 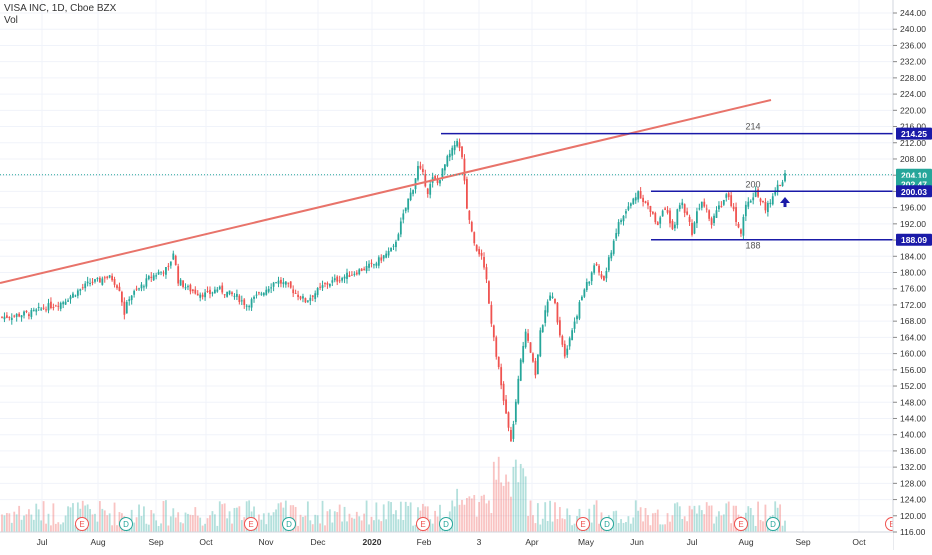 What do you see at coordinates (487, 524) in the screenshot?
I see `event-markers: E E E E E ED D D D D` at bounding box center [487, 524].